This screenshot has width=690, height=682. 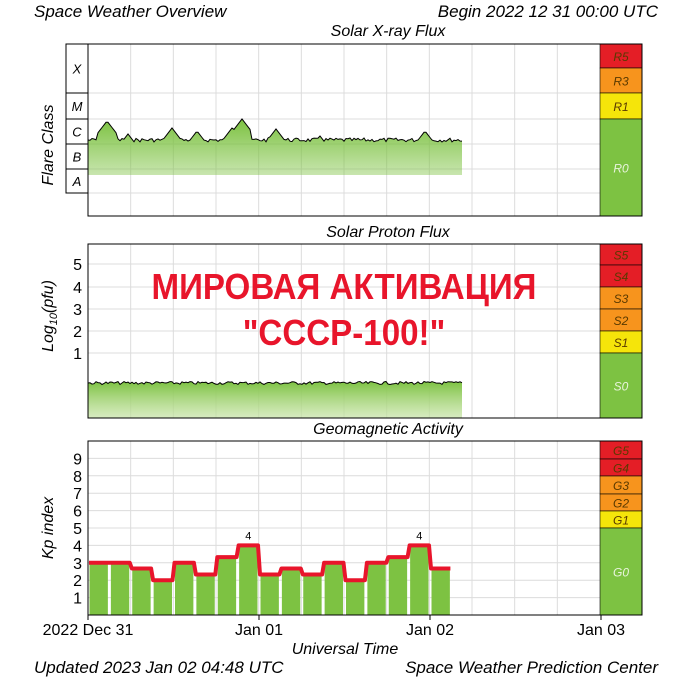 What do you see at coordinates (77, 288) in the screenshot?
I see `proton-ytick: 4` at bounding box center [77, 288].